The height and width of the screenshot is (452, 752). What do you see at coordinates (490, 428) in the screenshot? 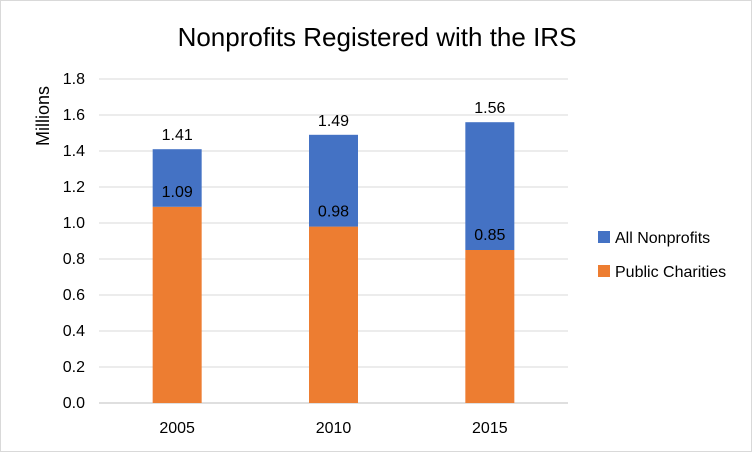
I see `x-tick-label: 2015` at bounding box center [490, 428].